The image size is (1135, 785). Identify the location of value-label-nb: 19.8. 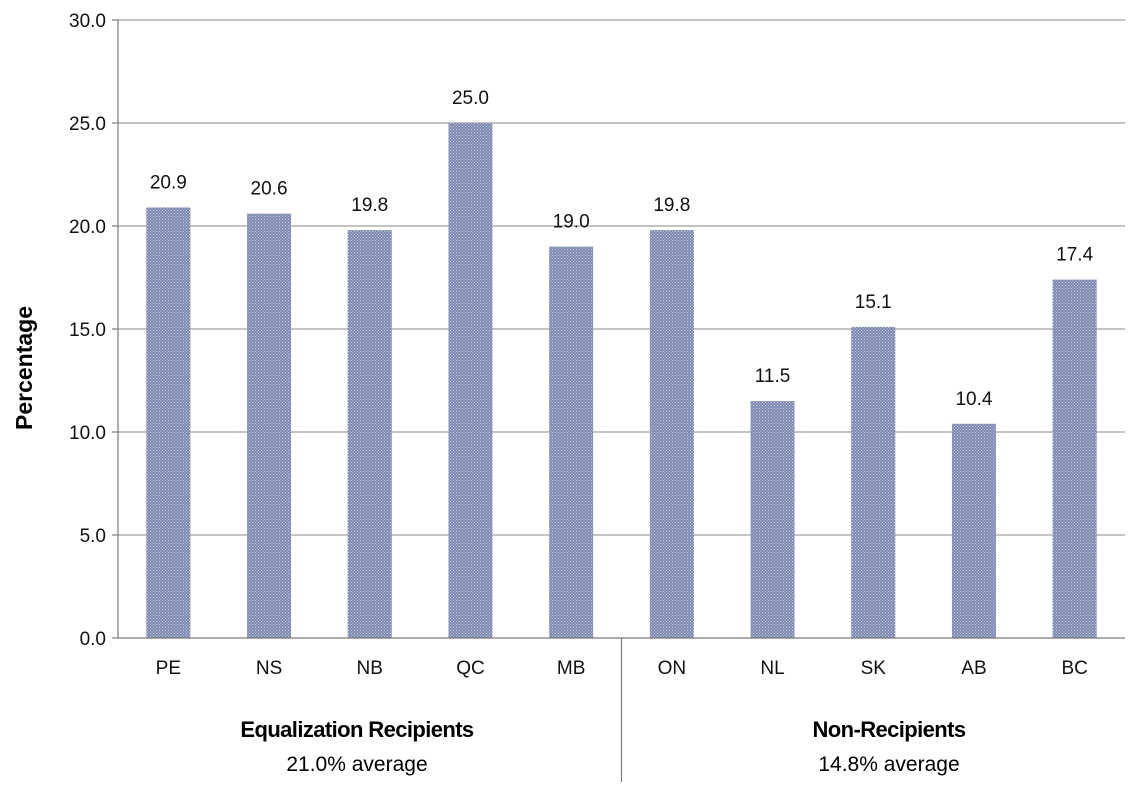
(369, 205).